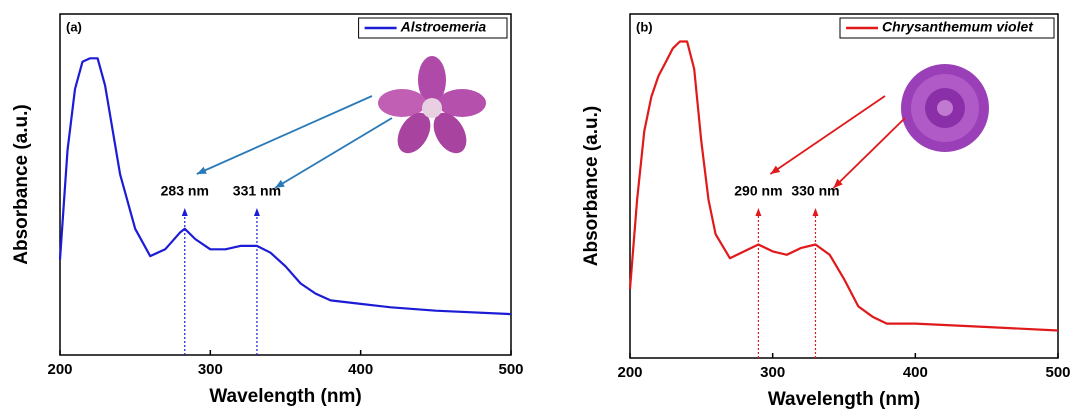  Describe the element at coordinates (815, 191) in the screenshot. I see `peak-label: 330 nm` at that location.